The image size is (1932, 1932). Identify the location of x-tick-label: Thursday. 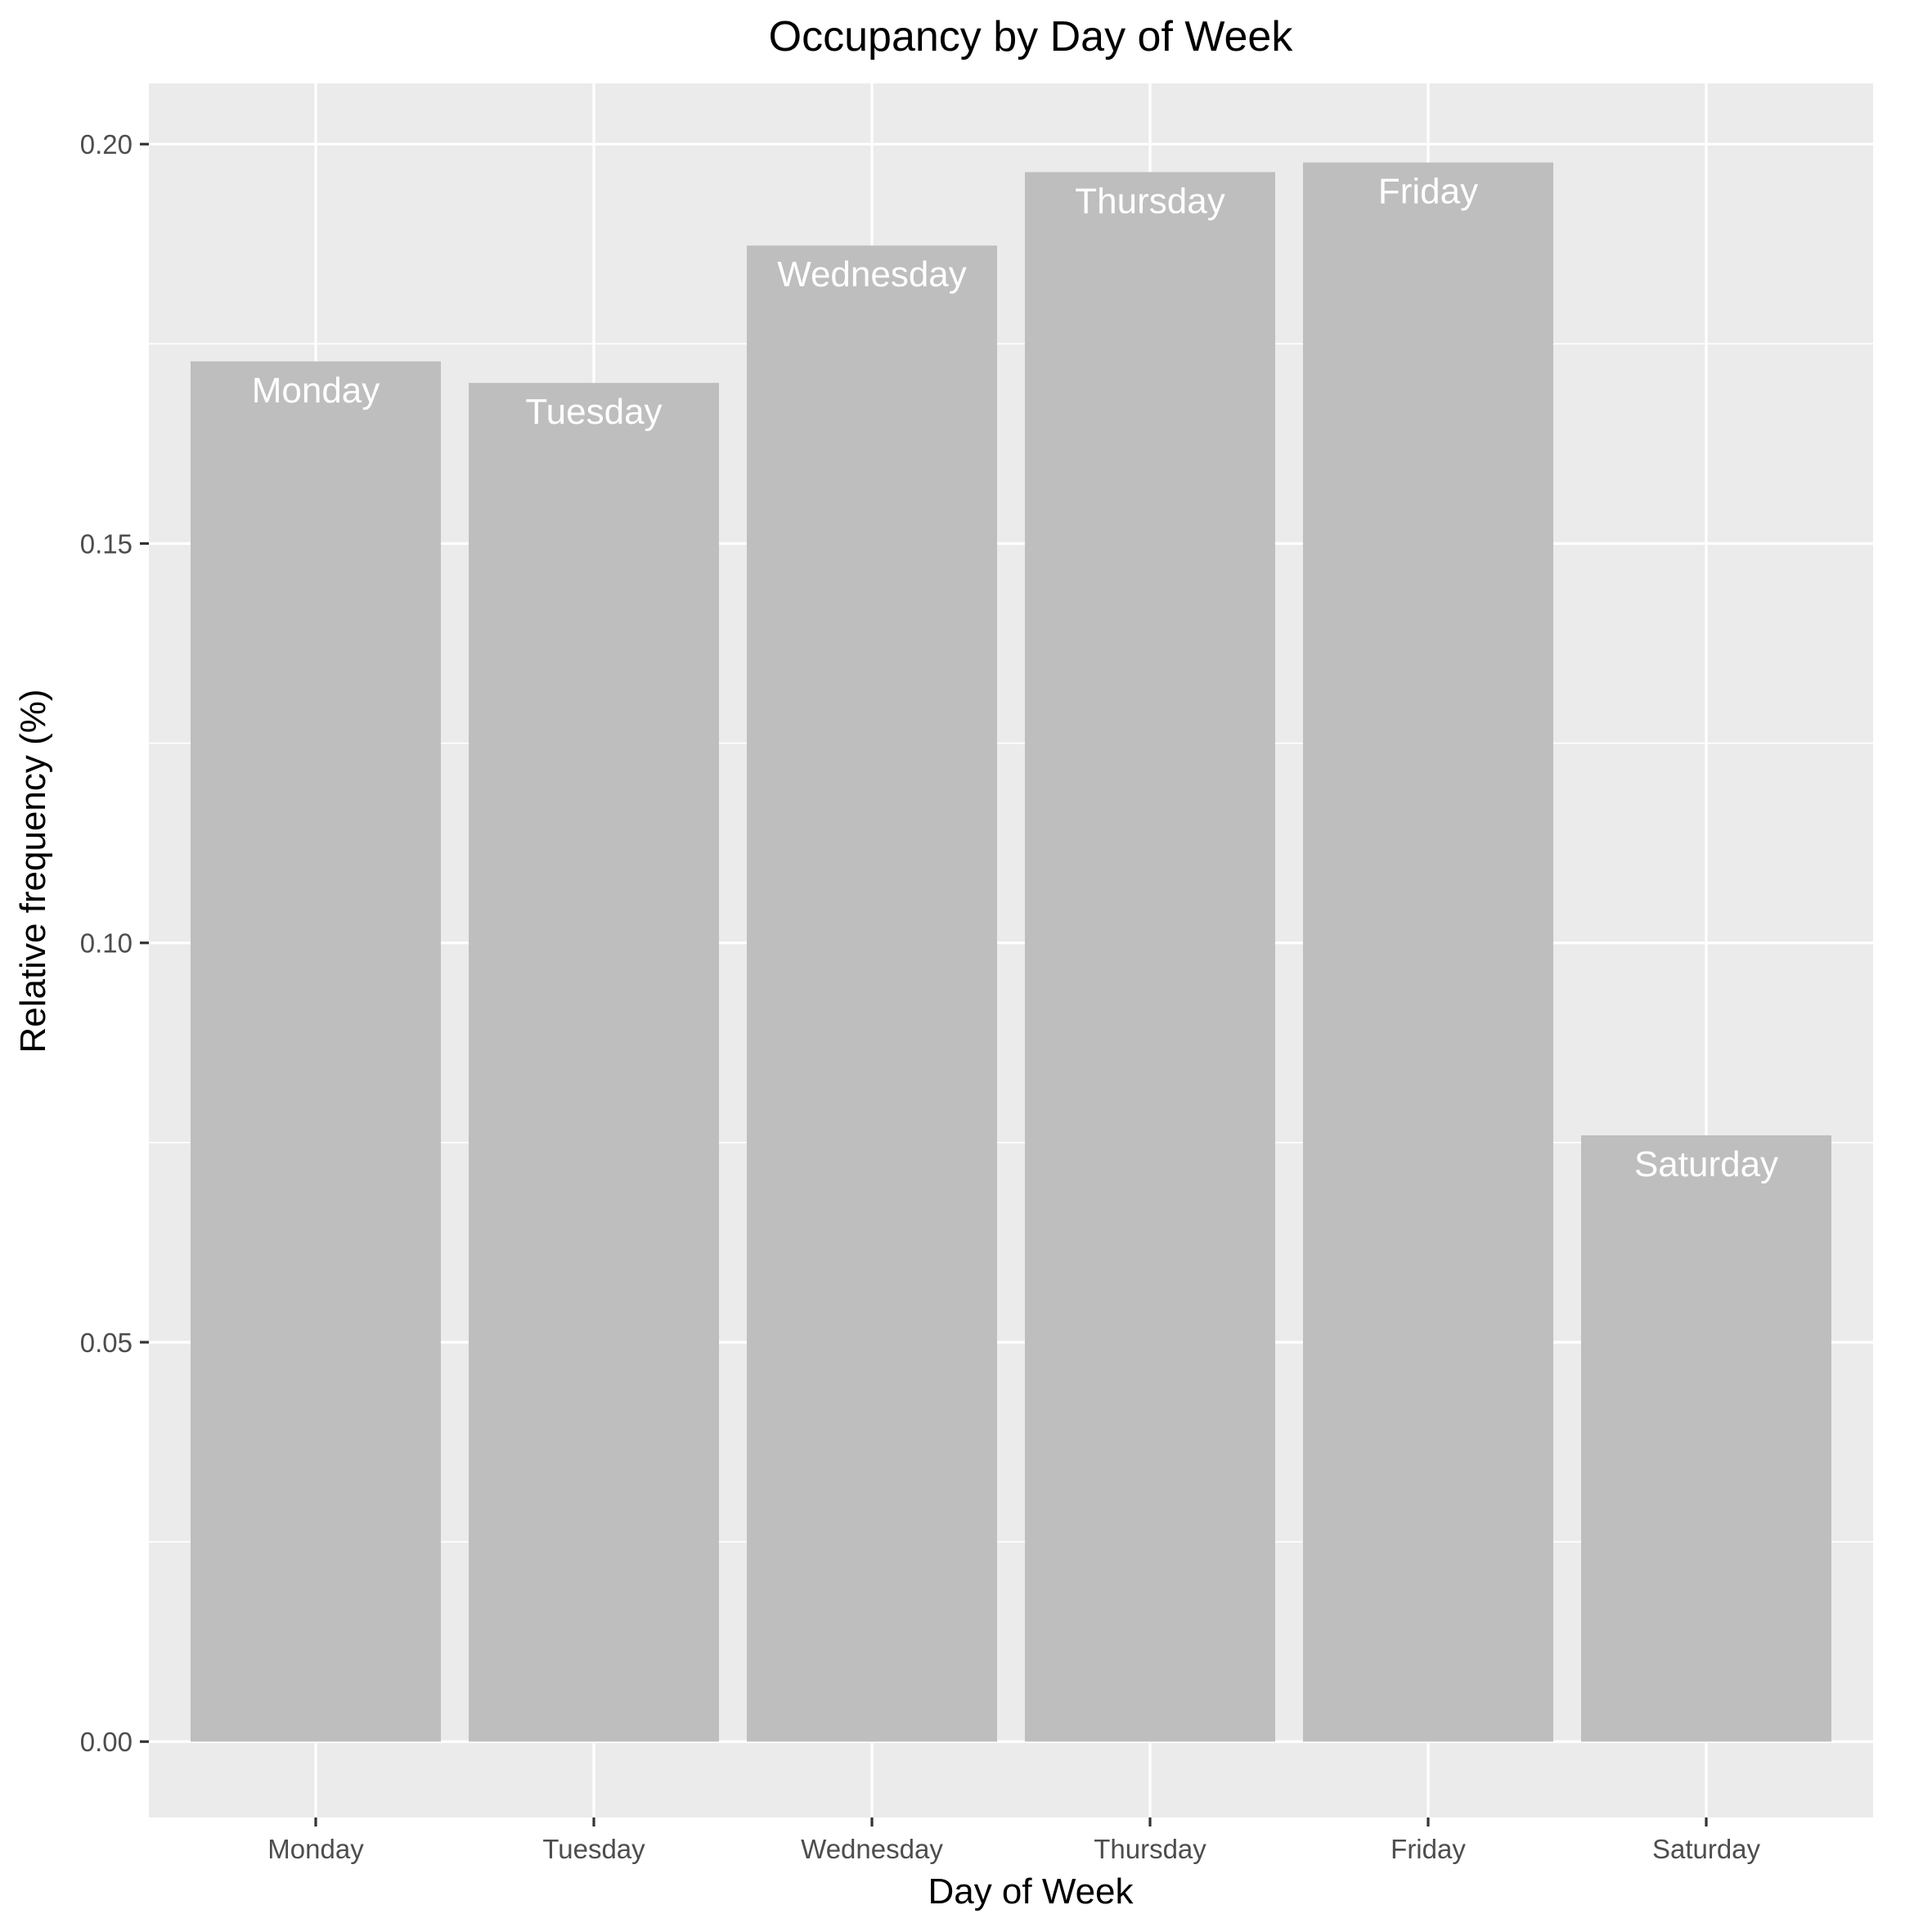
(1150, 1849).